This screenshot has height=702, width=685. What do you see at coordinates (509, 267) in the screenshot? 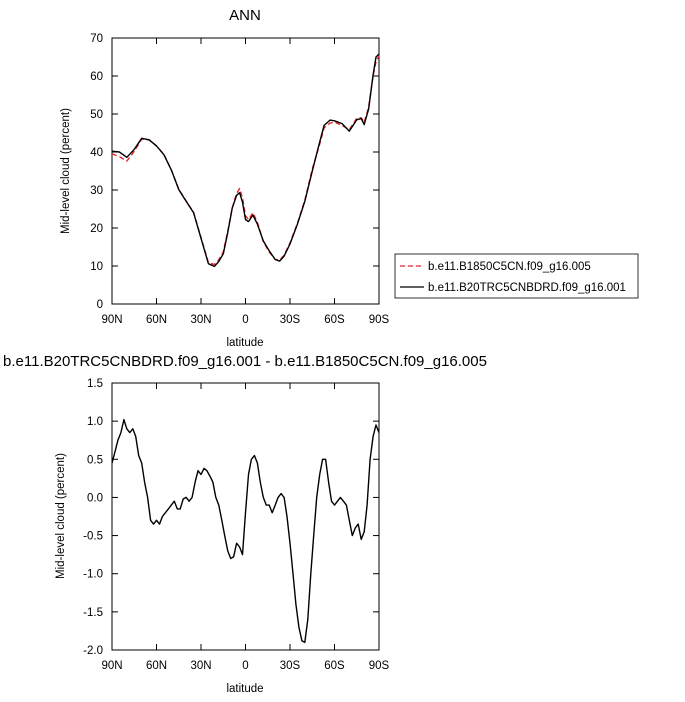
I see `legend-label-series-1: b.e11.B1850C5CN.f09_g16.005` at bounding box center [509, 267].